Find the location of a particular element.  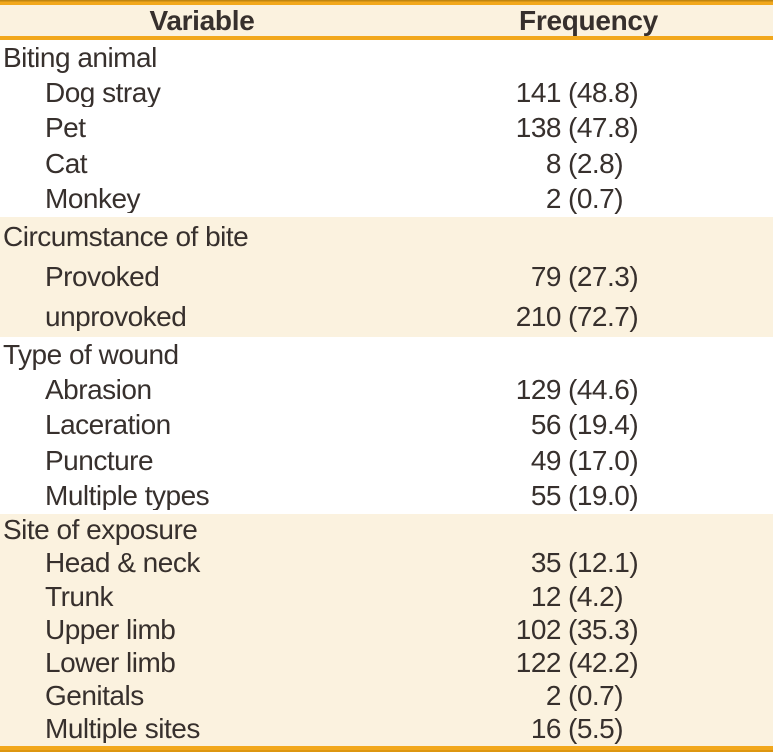

row-label: Puncture is located at coordinates (99, 460).